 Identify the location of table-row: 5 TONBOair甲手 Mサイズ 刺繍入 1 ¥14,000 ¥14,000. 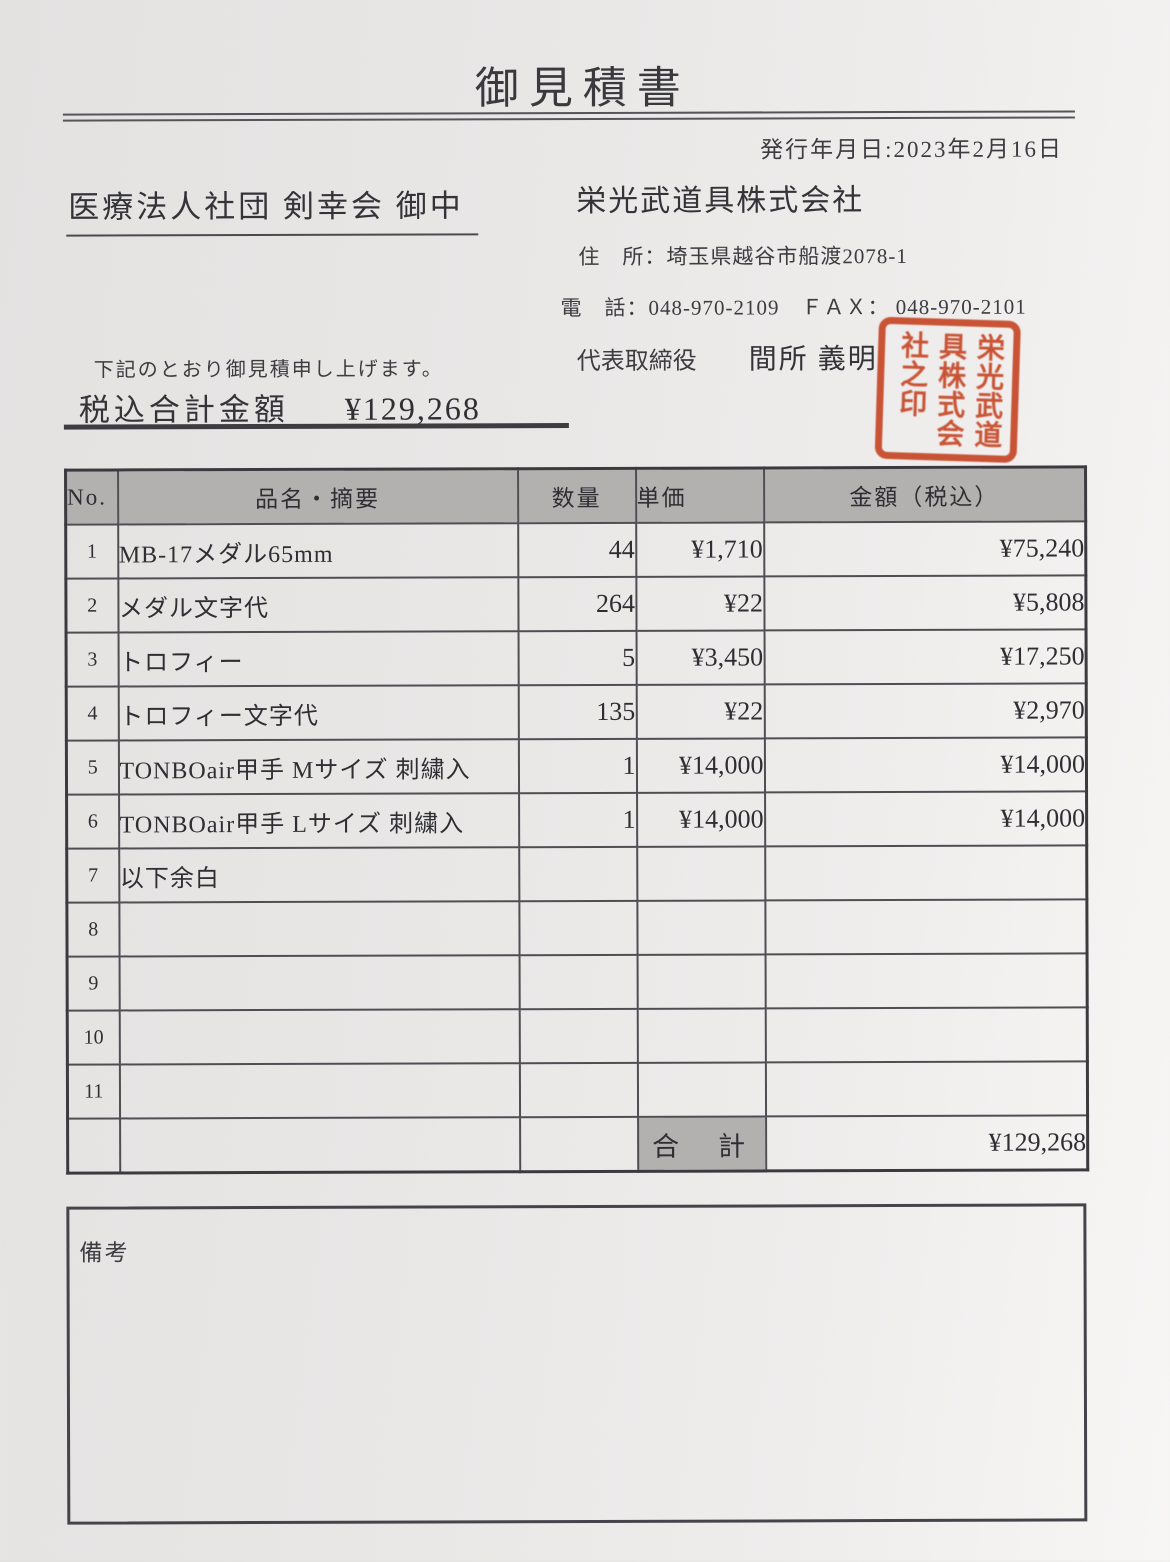
(576, 766).